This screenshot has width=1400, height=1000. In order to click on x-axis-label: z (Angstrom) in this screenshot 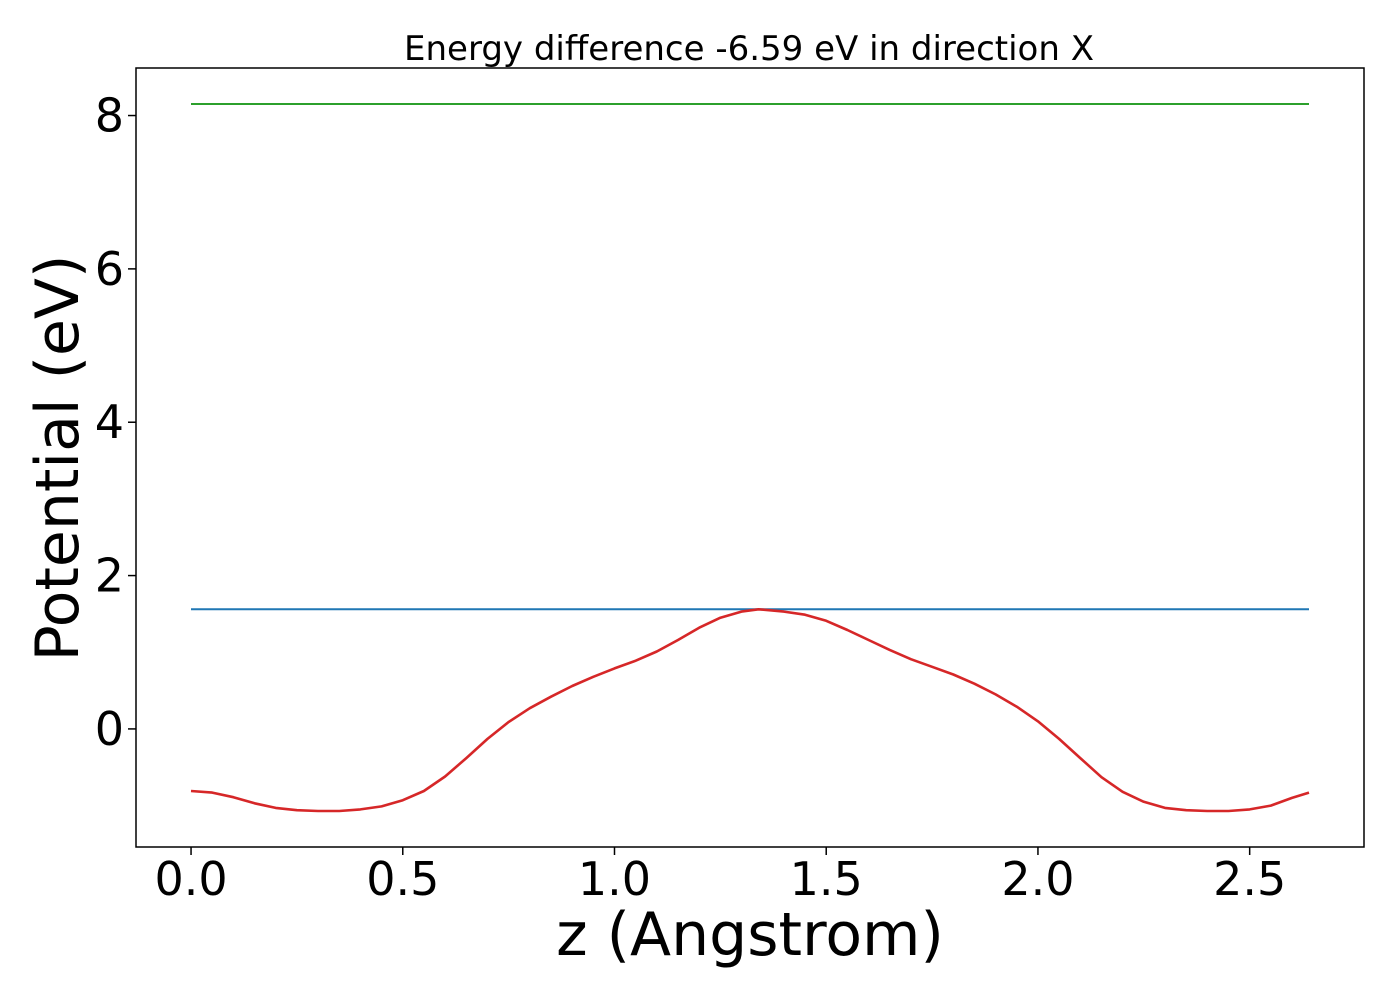, I will do `click(750, 935)`.